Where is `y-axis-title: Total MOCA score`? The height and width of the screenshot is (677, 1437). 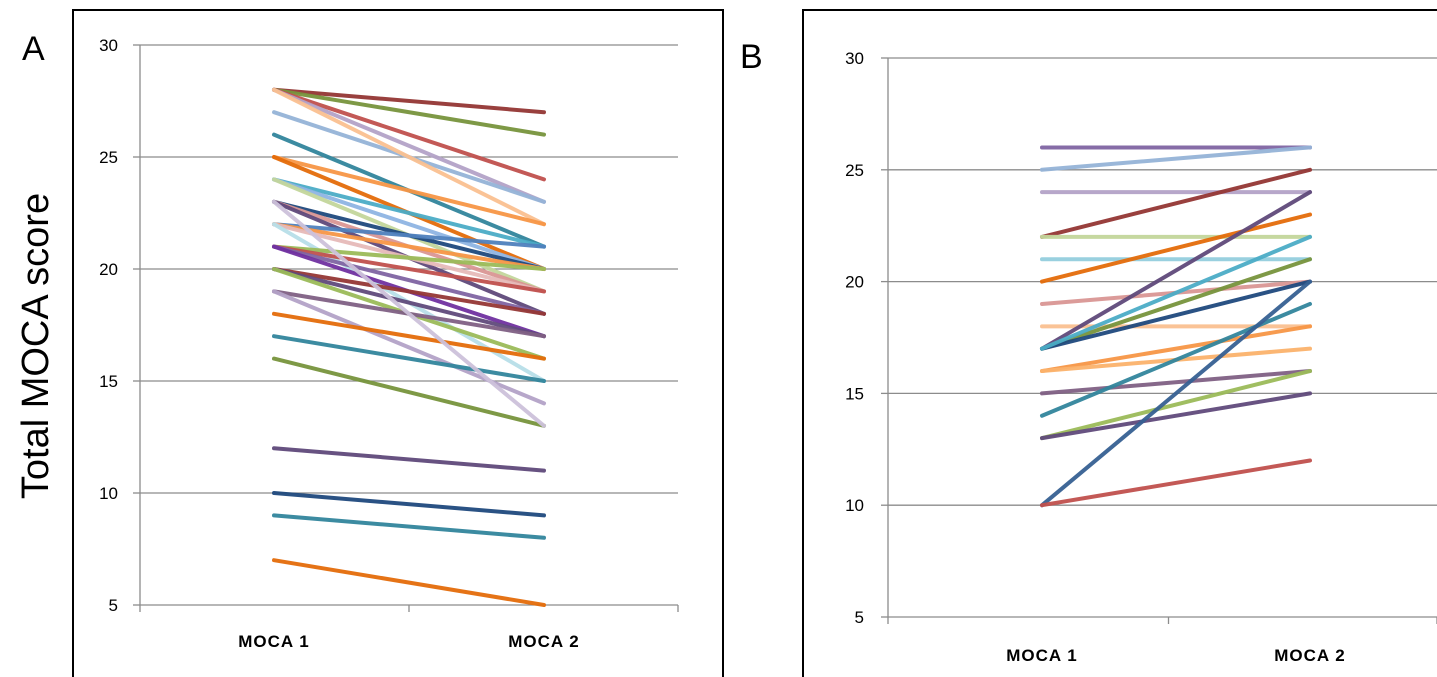
y-axis-title: Total MOCA score is located at coordinates (36, 346).